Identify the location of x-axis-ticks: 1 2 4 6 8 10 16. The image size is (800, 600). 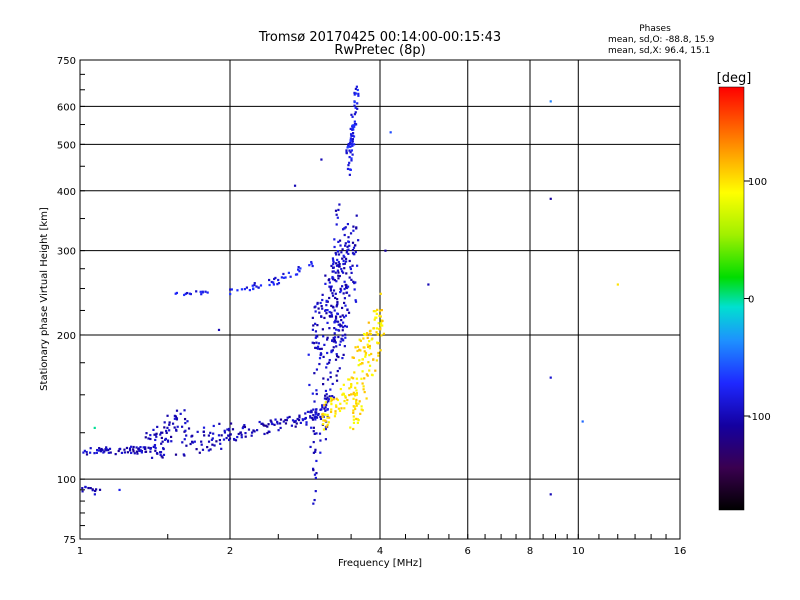
(381, 545).